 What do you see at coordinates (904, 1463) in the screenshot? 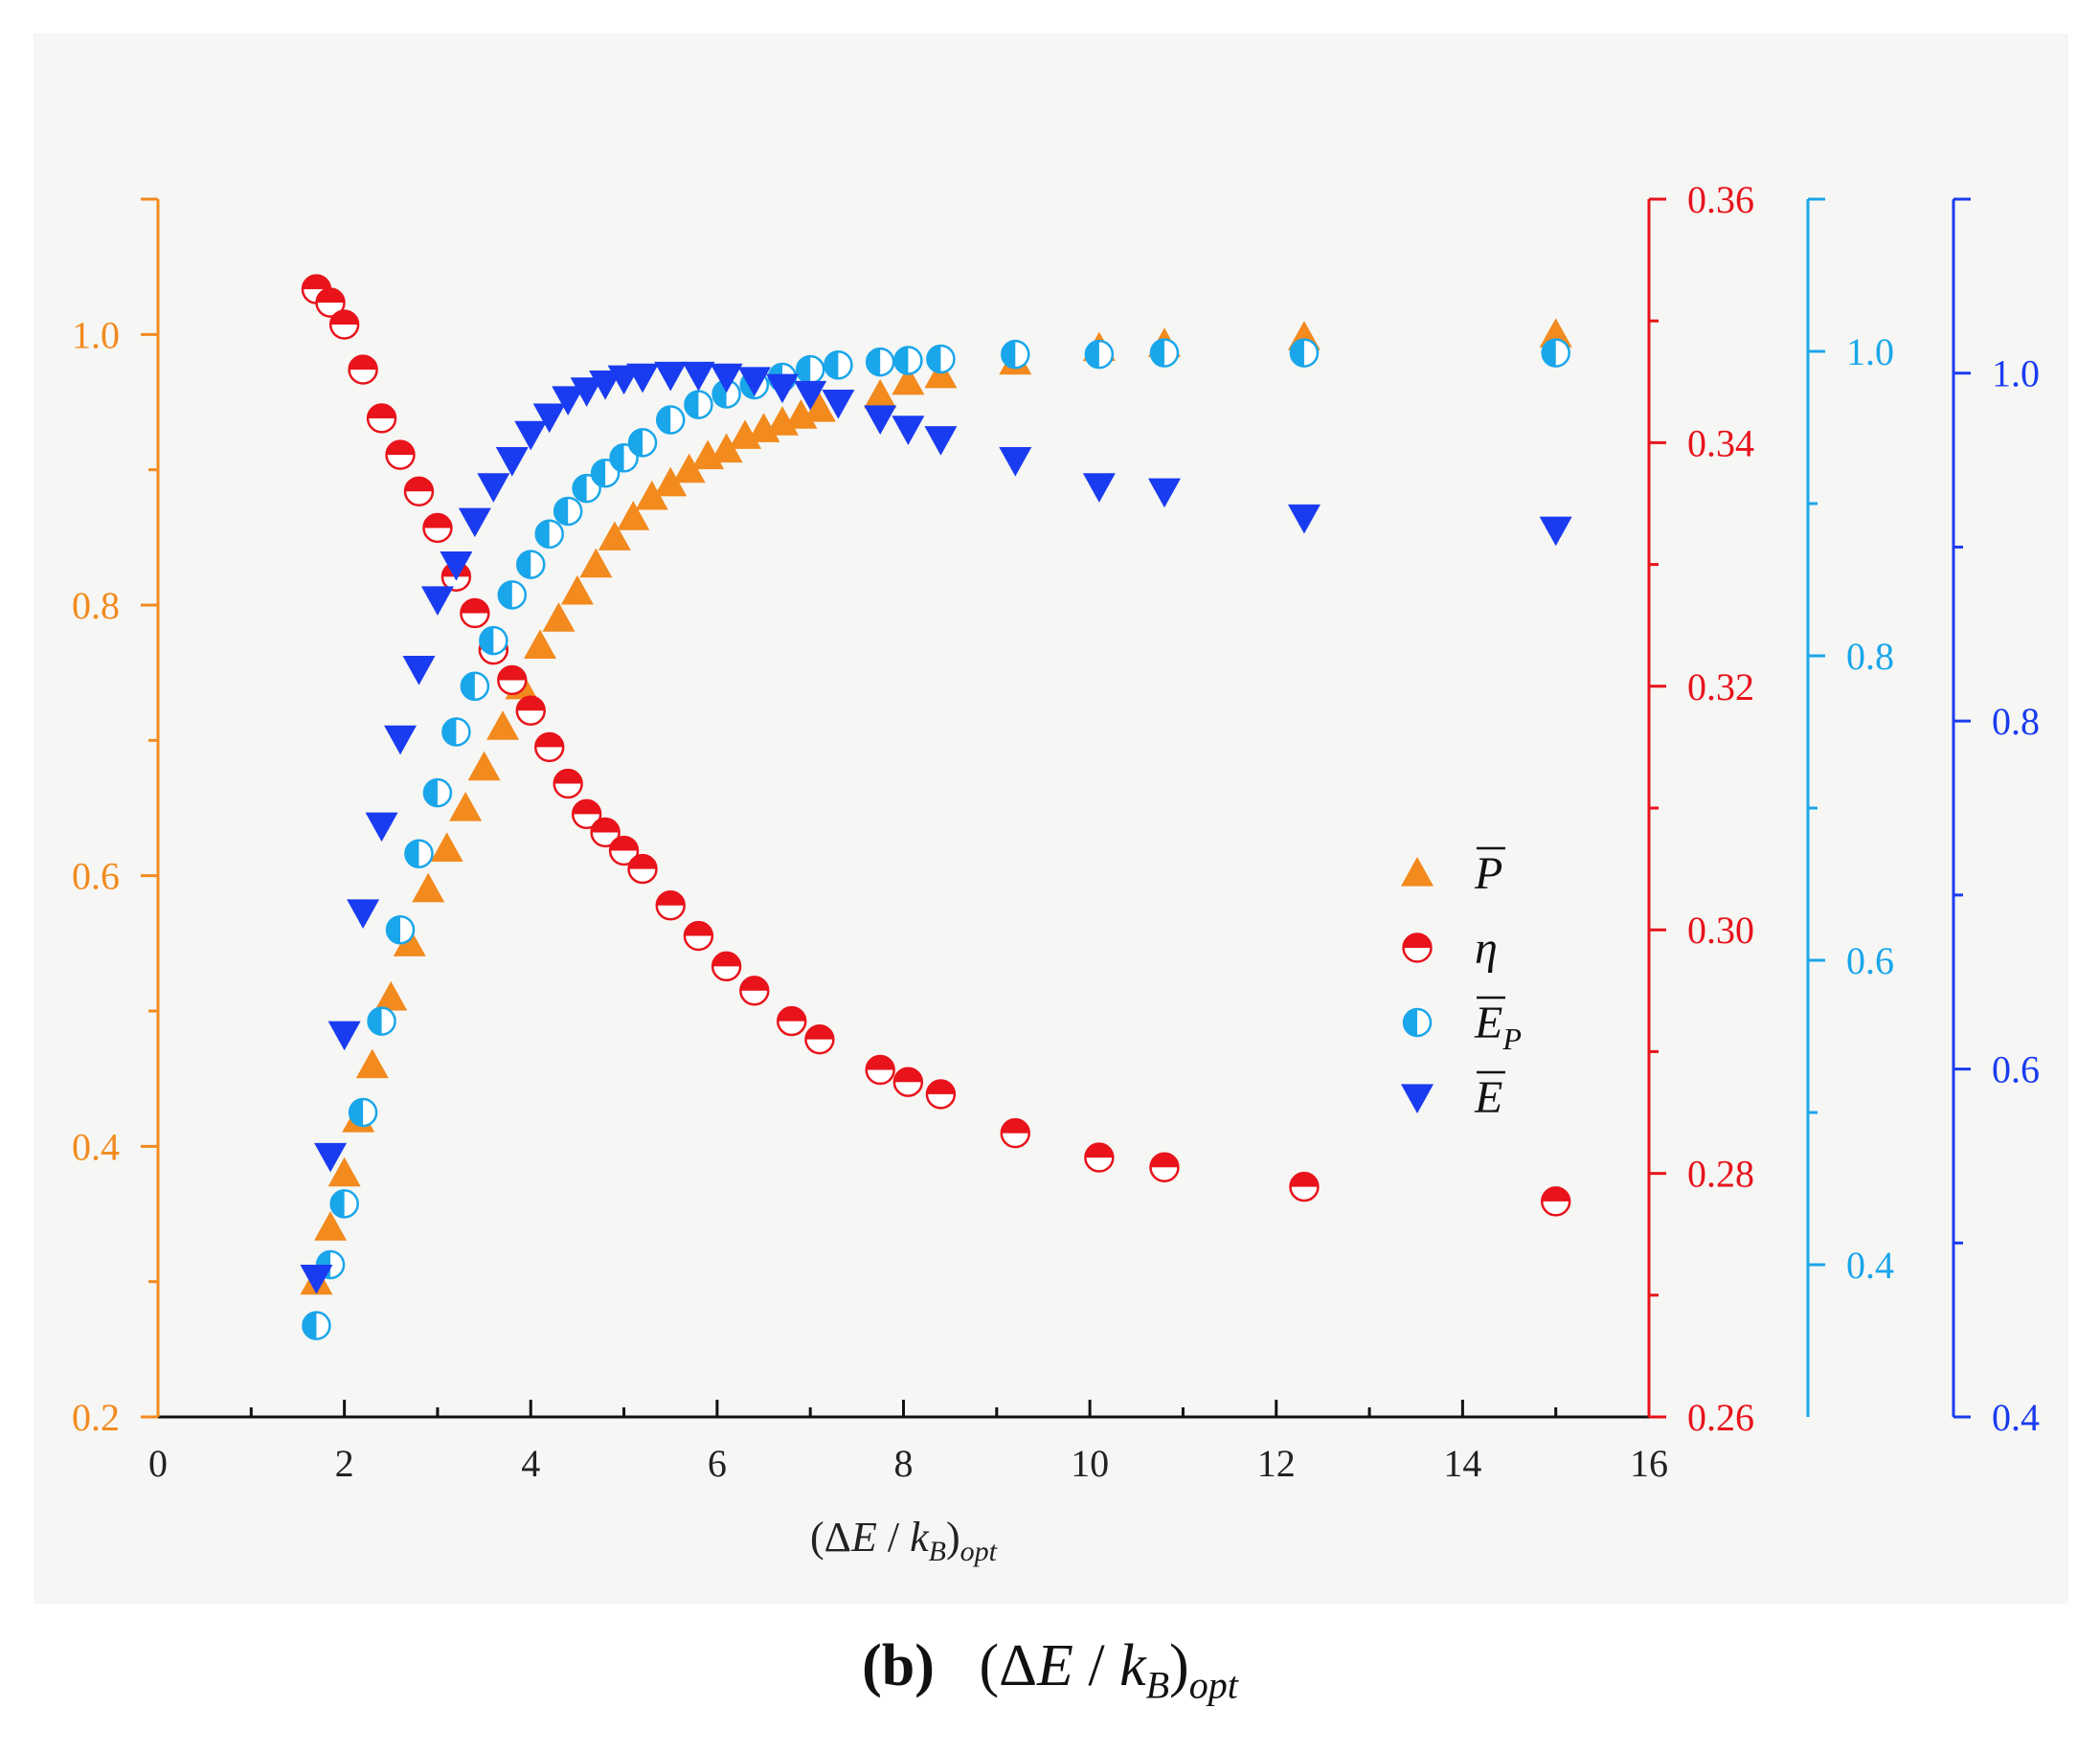
I see `x-tick-label: 8` at bounding box center [904, 1463].